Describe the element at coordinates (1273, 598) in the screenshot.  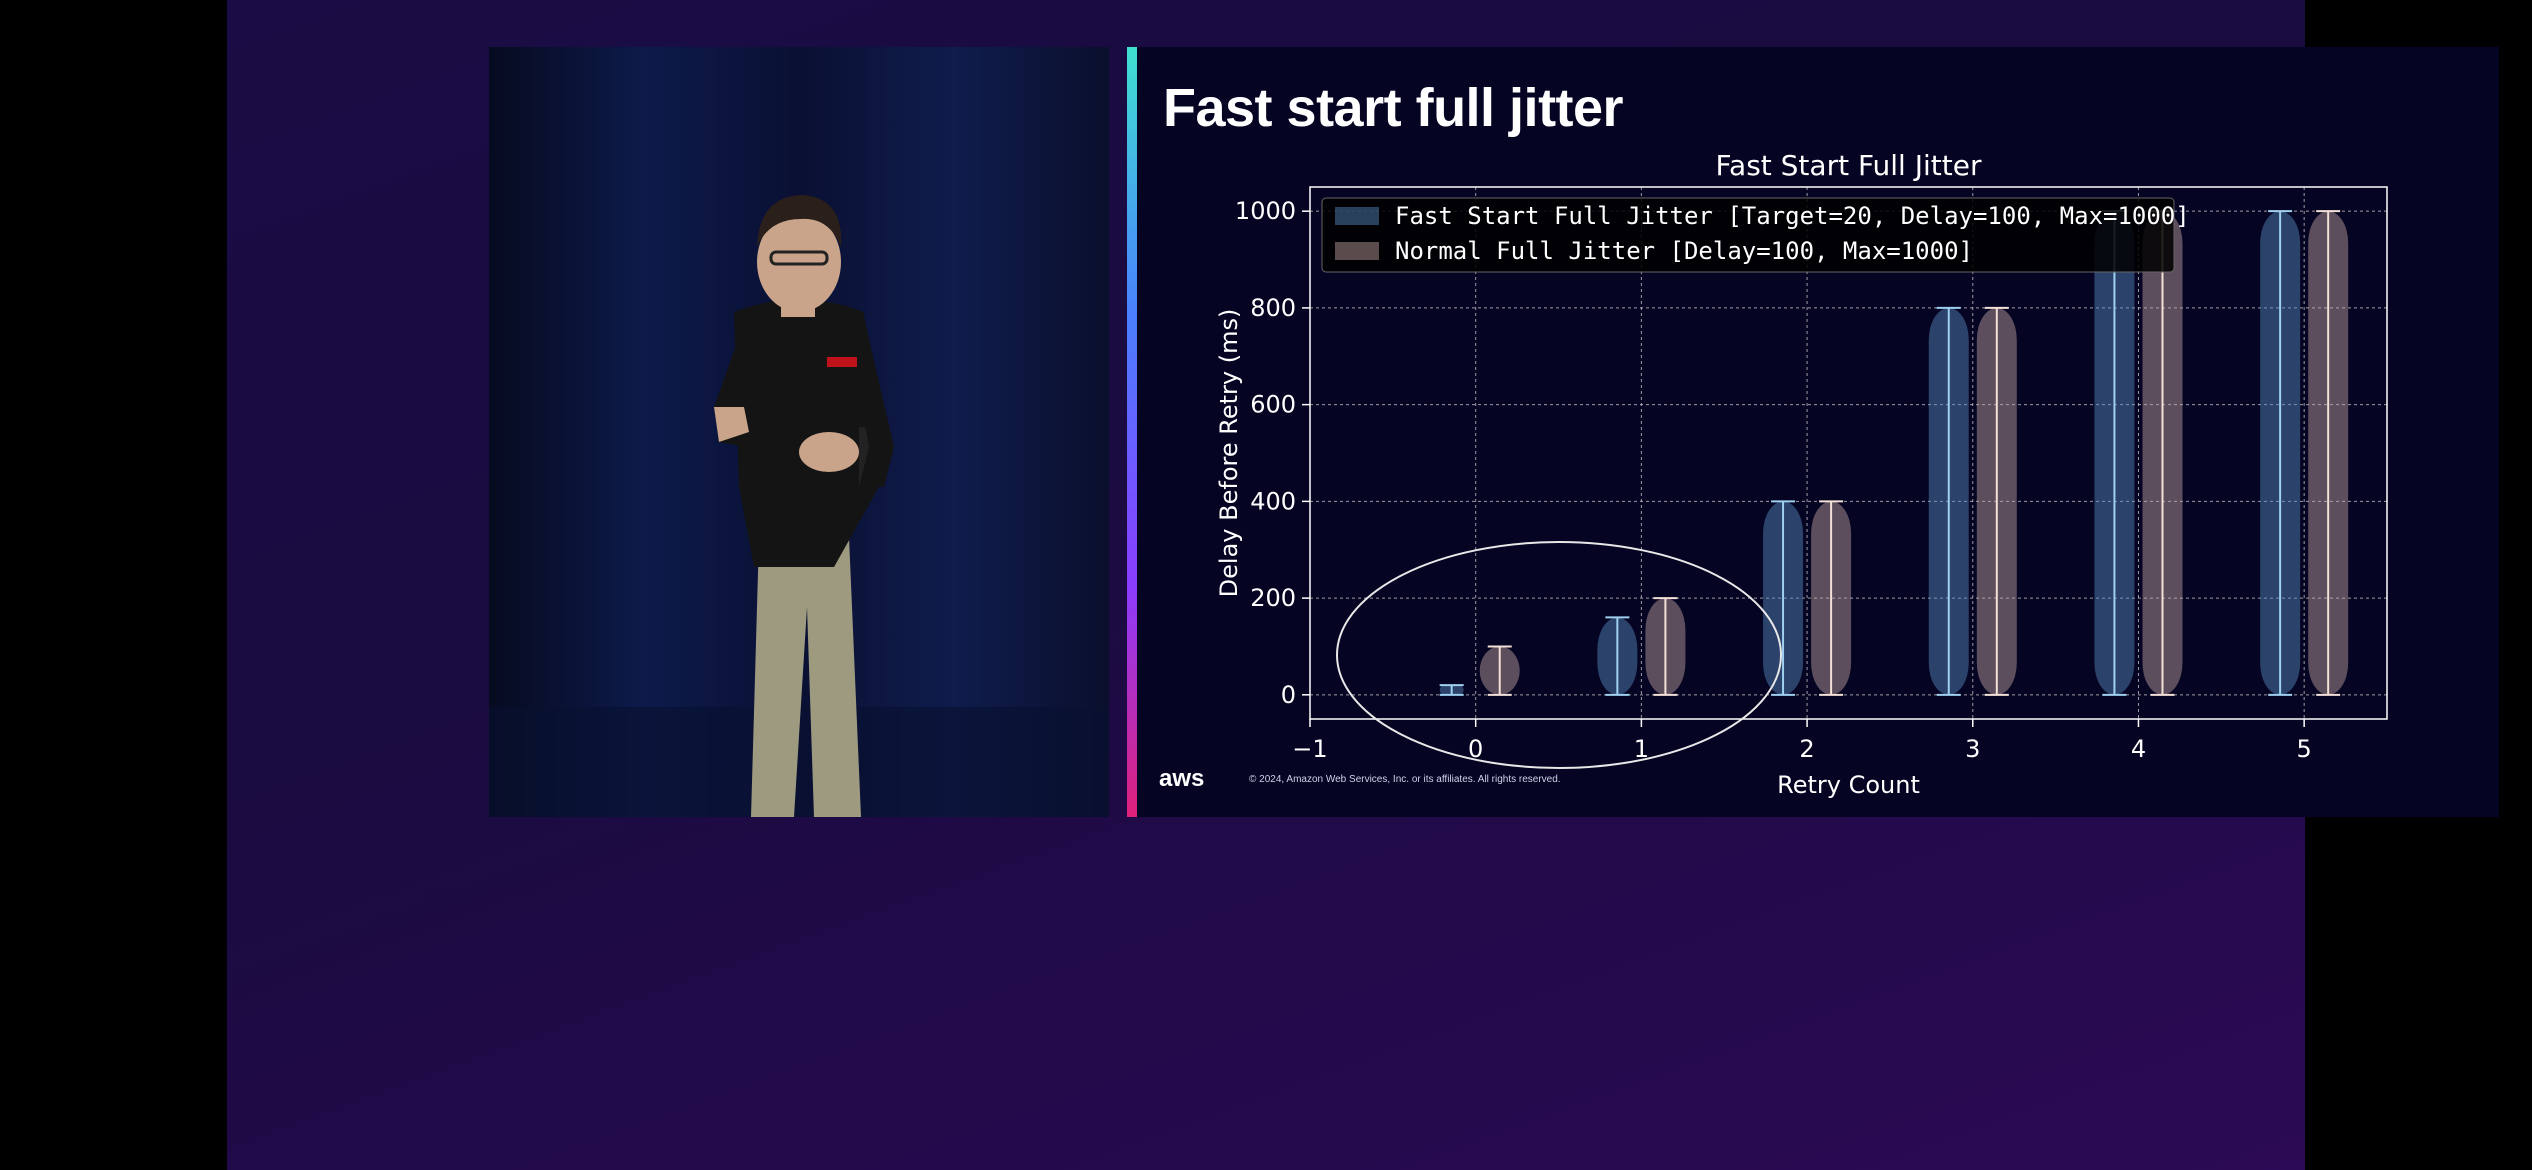
I see `y-tick-label: 200` at that location.